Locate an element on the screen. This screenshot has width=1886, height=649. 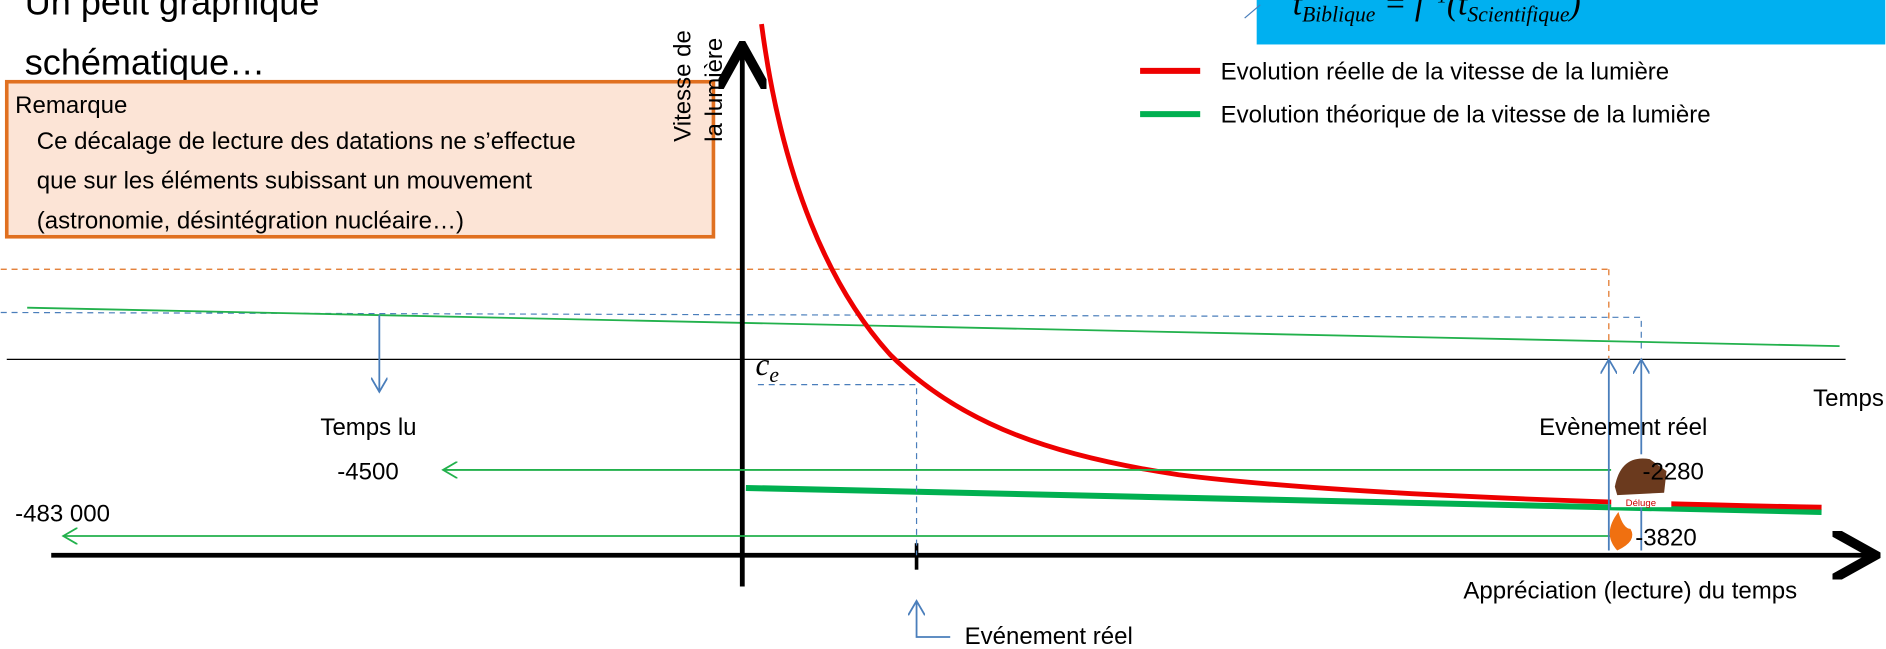
label: -2280 is located at coordinates (1672, 472).